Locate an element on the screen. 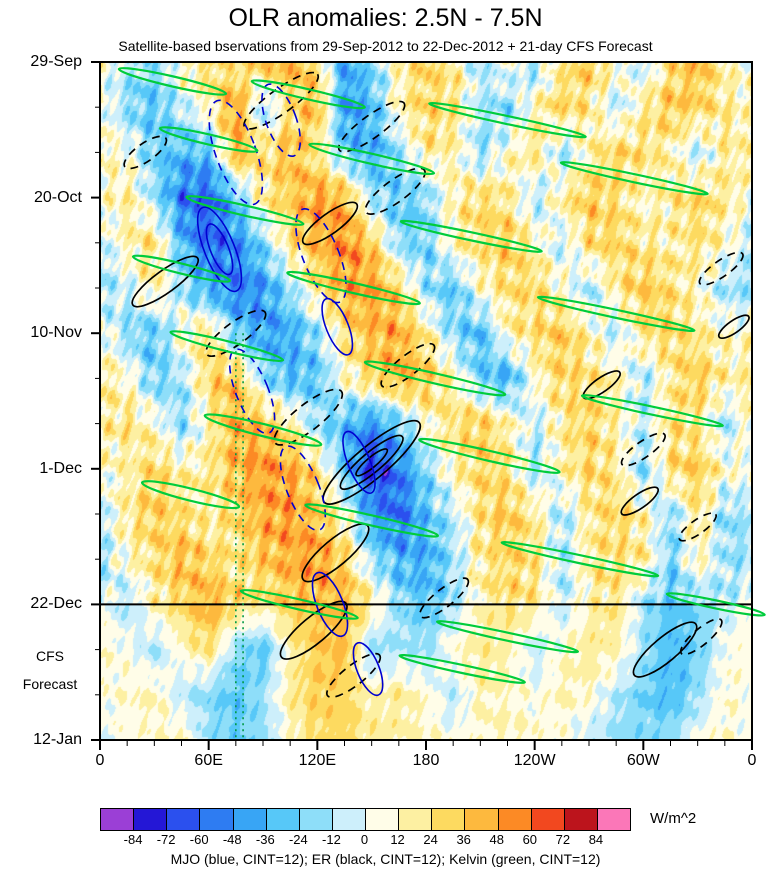  colorbar-tick-label: 0 is located at coordinates (364, 839).